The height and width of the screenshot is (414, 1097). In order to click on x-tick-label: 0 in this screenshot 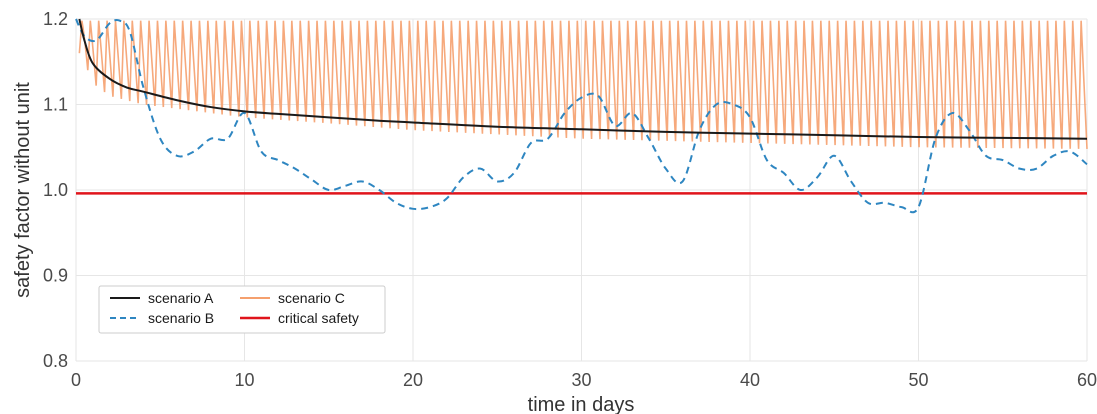, I will do `click(76, 380)`.